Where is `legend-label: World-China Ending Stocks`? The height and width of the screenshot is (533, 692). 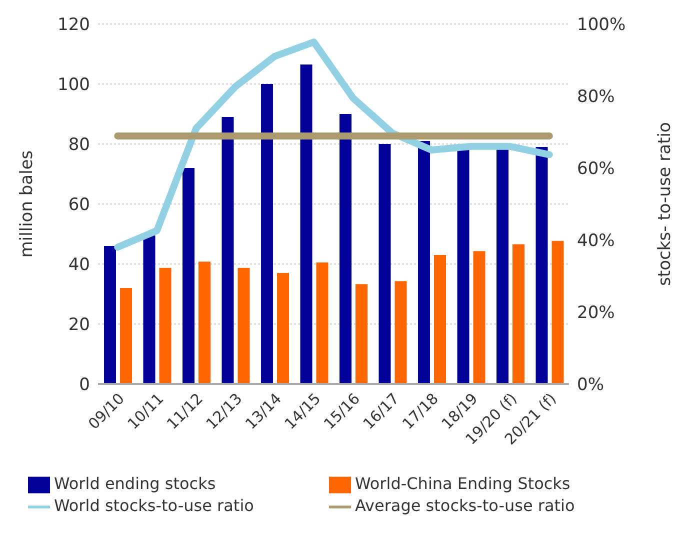
legend-label: World-China Ending Stocks is located at coordinates (463, 484).